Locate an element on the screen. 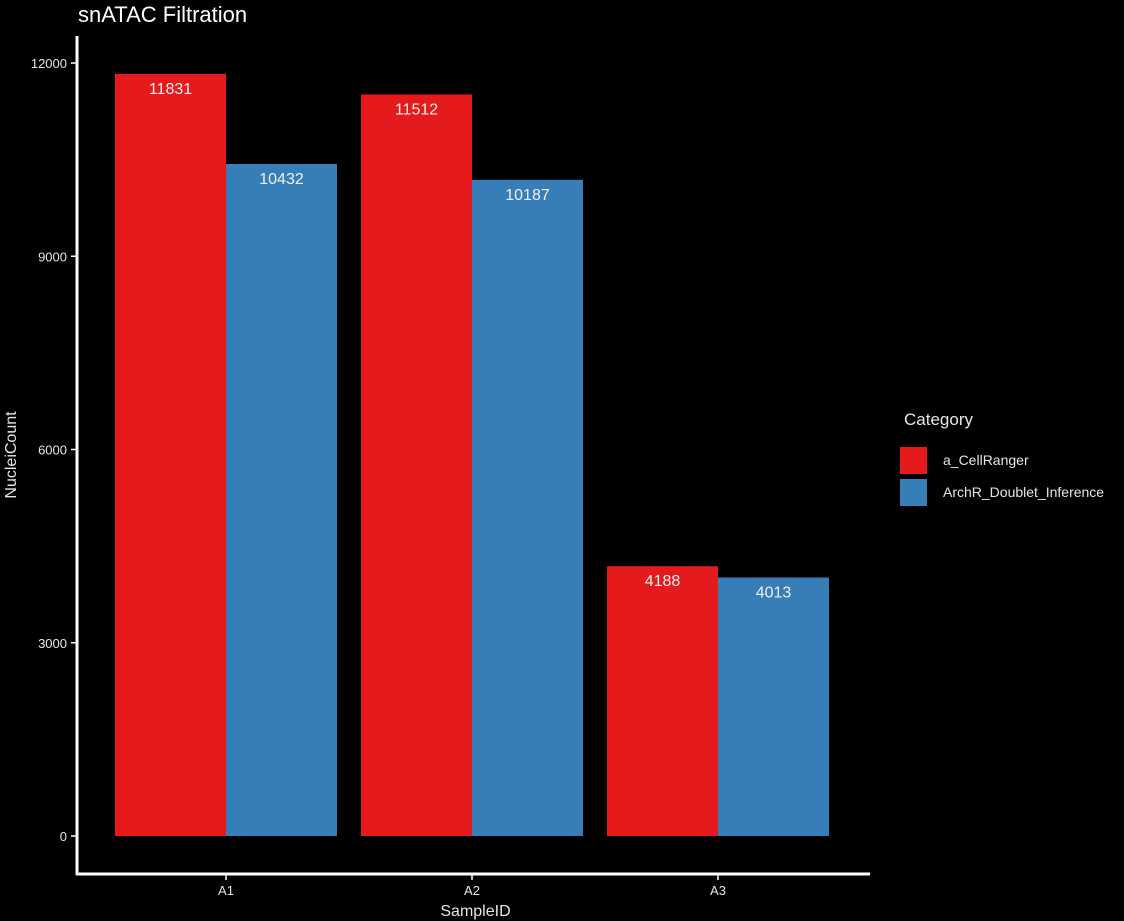 The image size is (1124, 921). x-tick-label: A1 is located at coordinates (226, 890).